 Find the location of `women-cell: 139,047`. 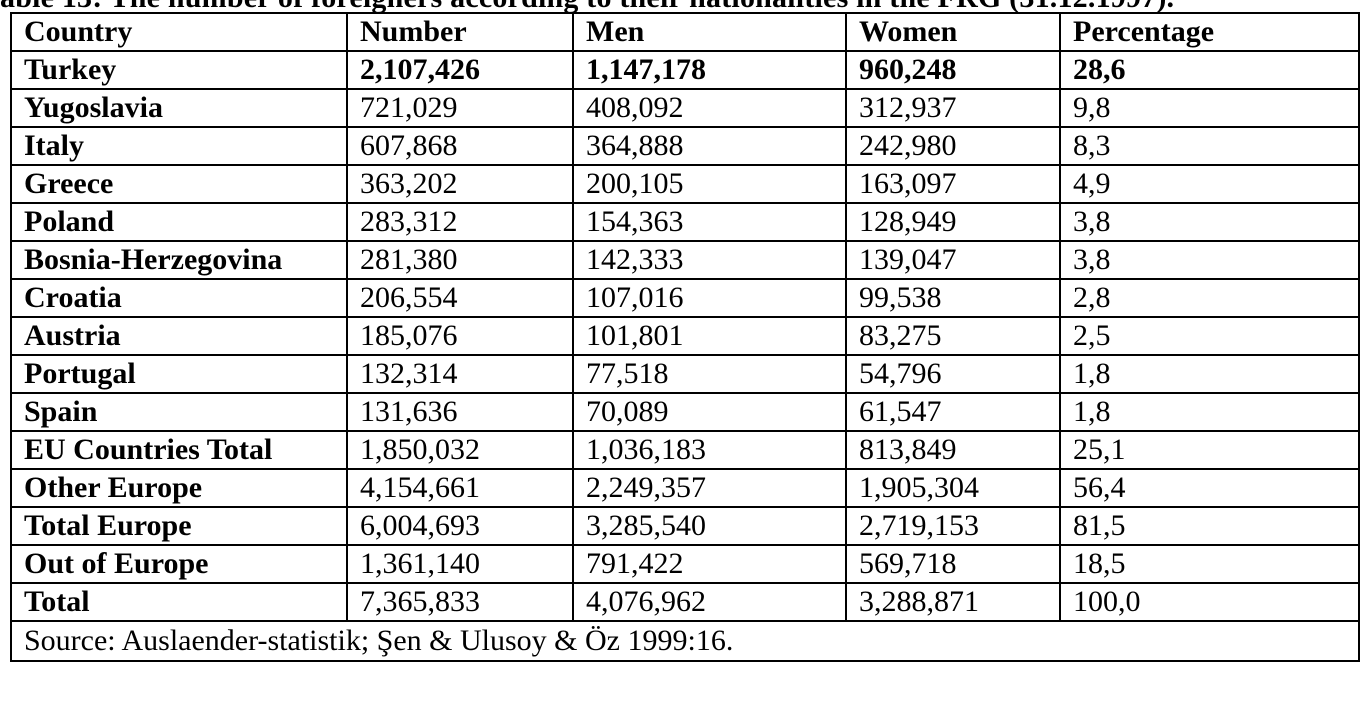

women-cell: 139,047 is located at coordinates (953, 260).